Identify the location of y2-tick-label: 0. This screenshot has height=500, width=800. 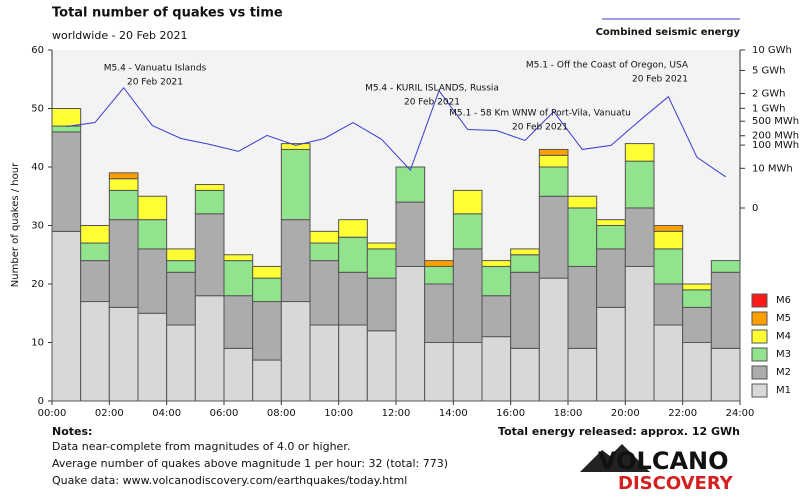
(755, 208).